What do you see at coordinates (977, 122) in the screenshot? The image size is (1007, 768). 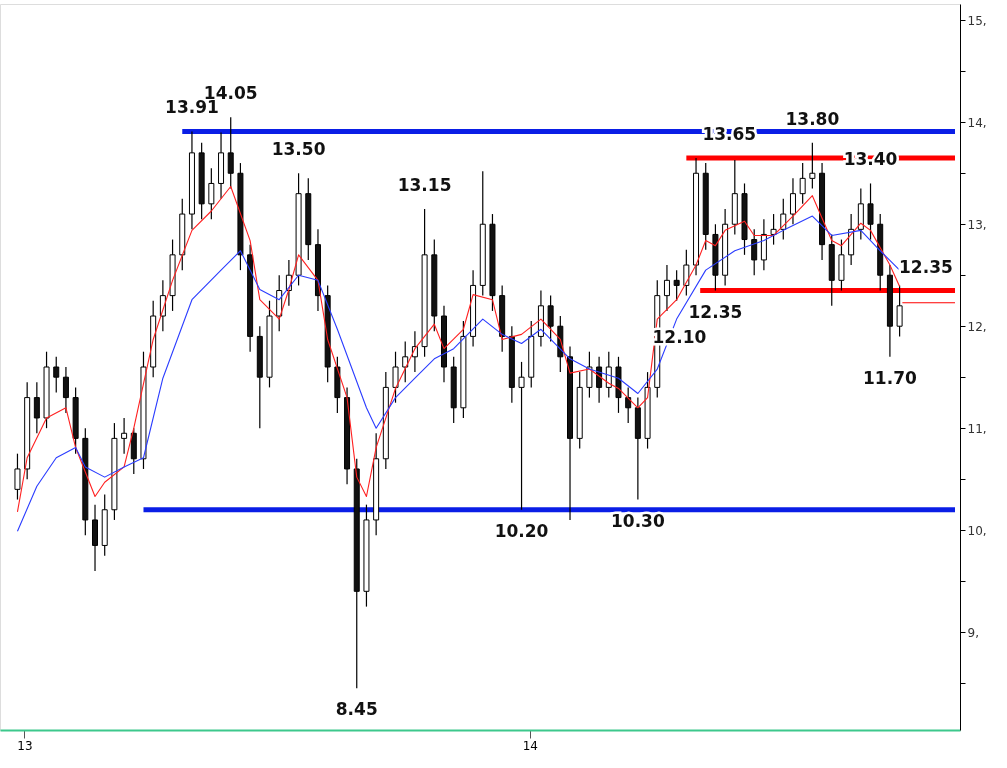 I see `y-tick-label: 14,` at bounding box center [977, 122].